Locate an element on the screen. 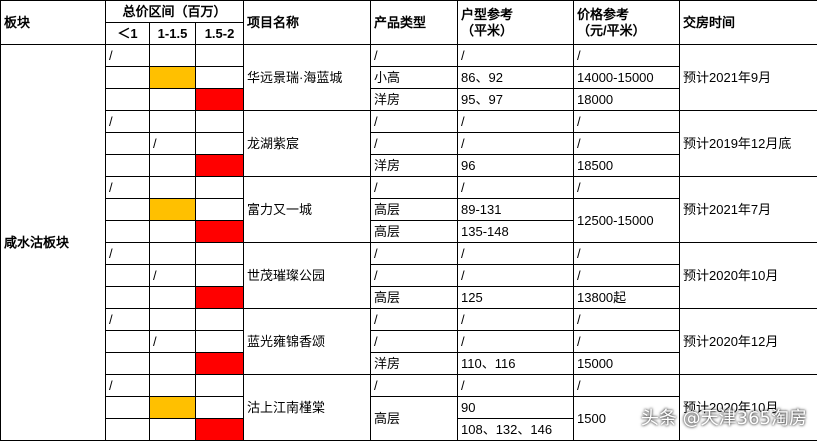 The width and height of the screenshot is (817, 441). table-row: 咸水沽板块/华远景瑞·海蓝城///预计2021年9月 is located at coordinates (409, 56).